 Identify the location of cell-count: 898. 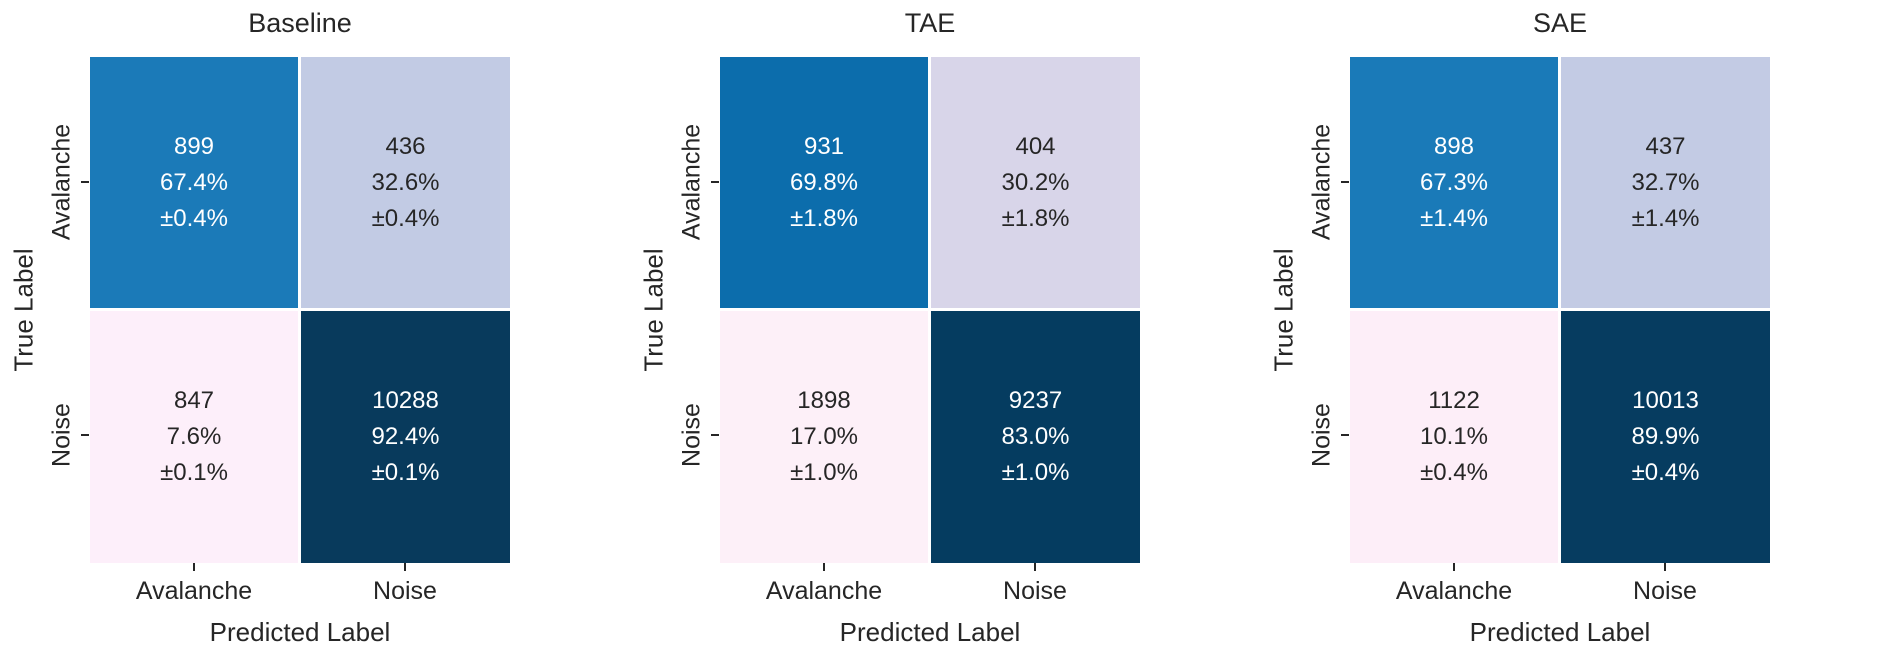
(1454, 146).